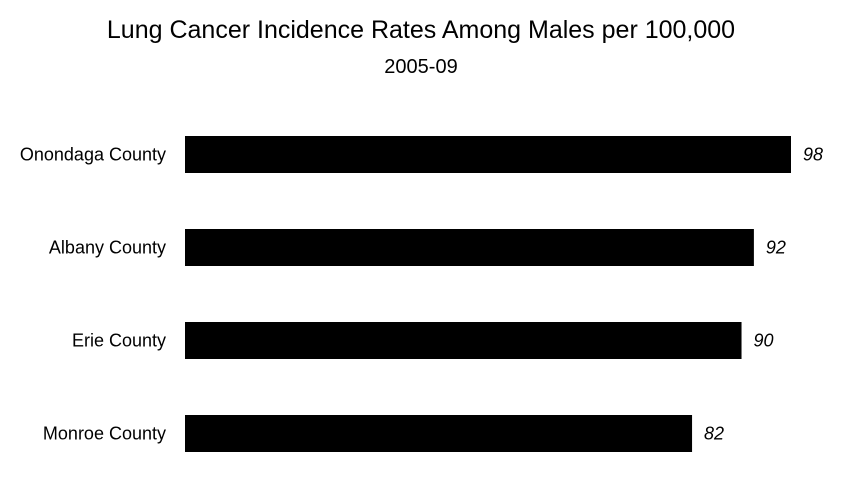 This screenshot has height=503, width=842. What do you see at coordinates (107, 248) in the screenshot?
I see `category-label: Albany County` at bounding box center [107, 248].